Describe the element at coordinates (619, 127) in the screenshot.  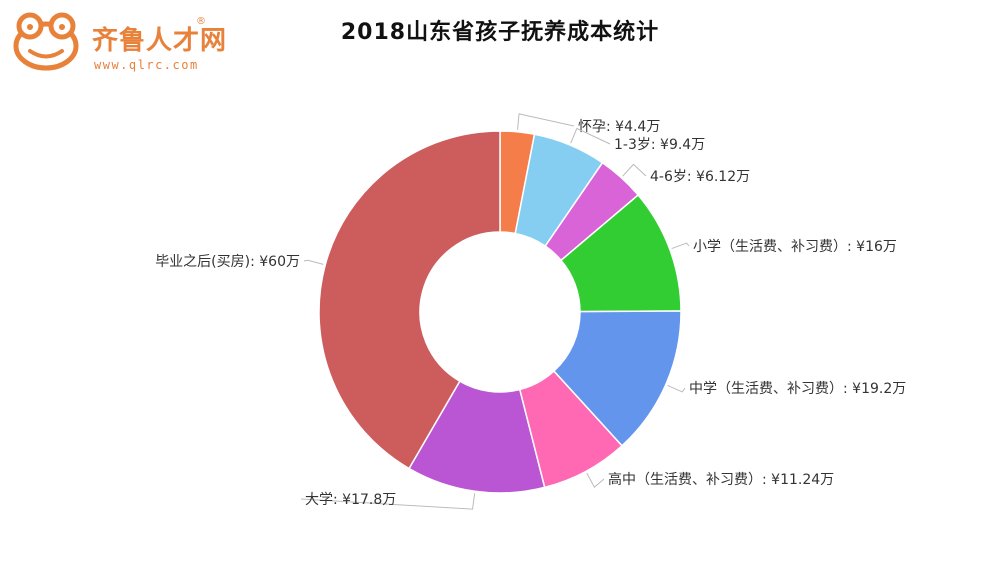
I see `slice-label-0: 怀孕: ¥4.4万` at that location.